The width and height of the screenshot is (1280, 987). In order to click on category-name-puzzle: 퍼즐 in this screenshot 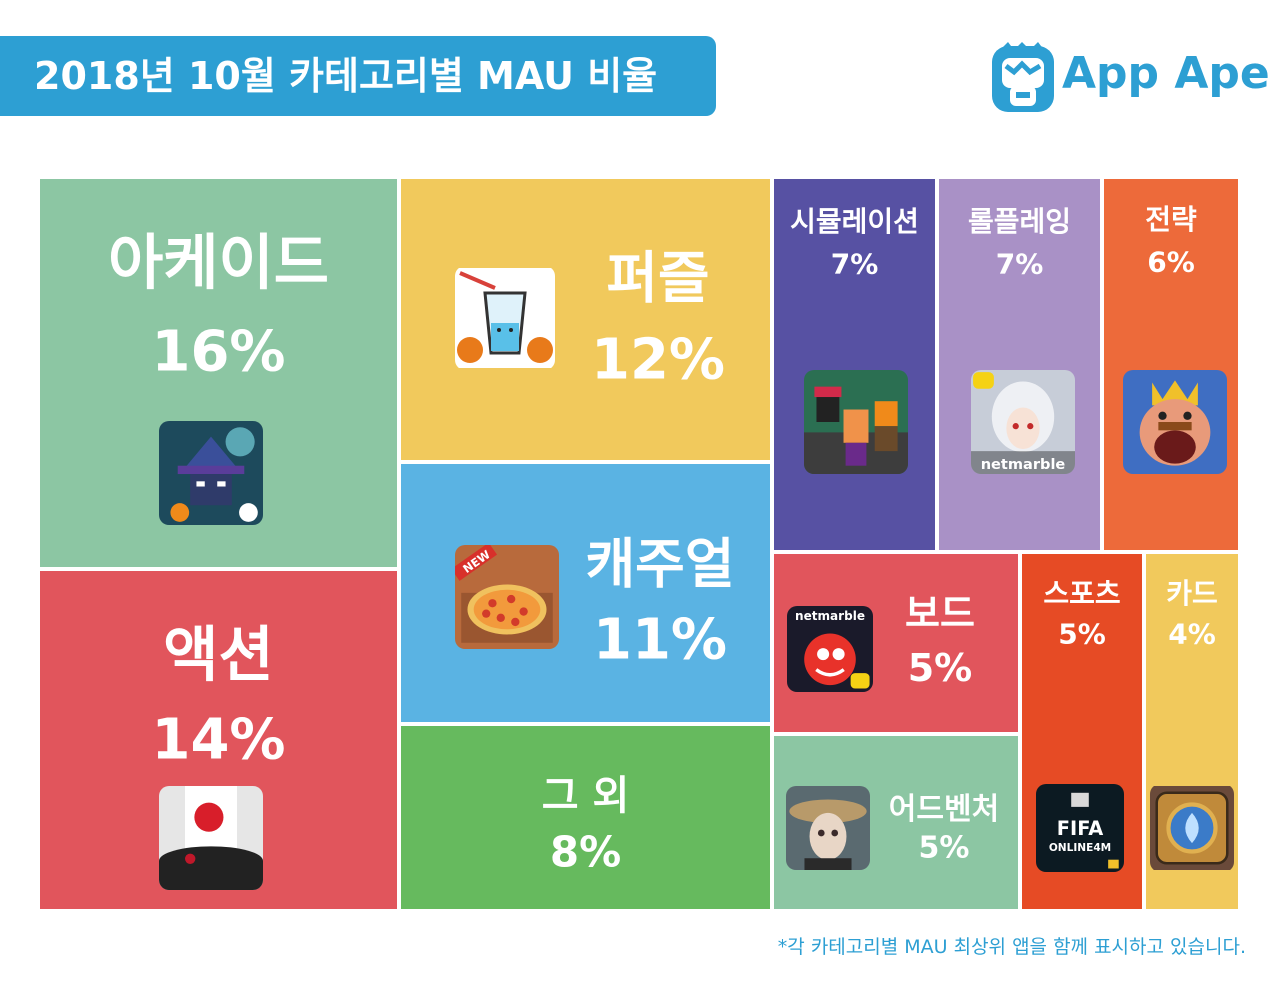, I will do `click(658, 279)`.